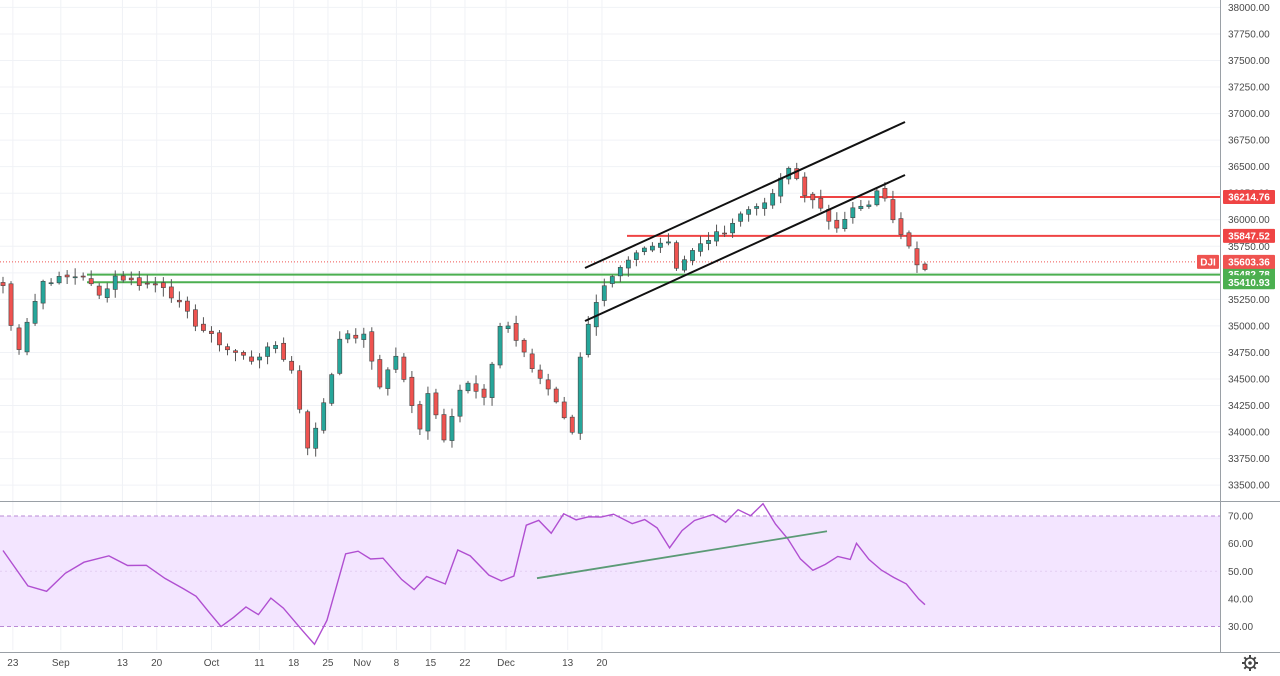 The image size is (1280, 676). What do you see at coordinates (1249, 379) in the screenshot?
I see `price-tick-label: 34500.00` at bounding box center [1249, 379].